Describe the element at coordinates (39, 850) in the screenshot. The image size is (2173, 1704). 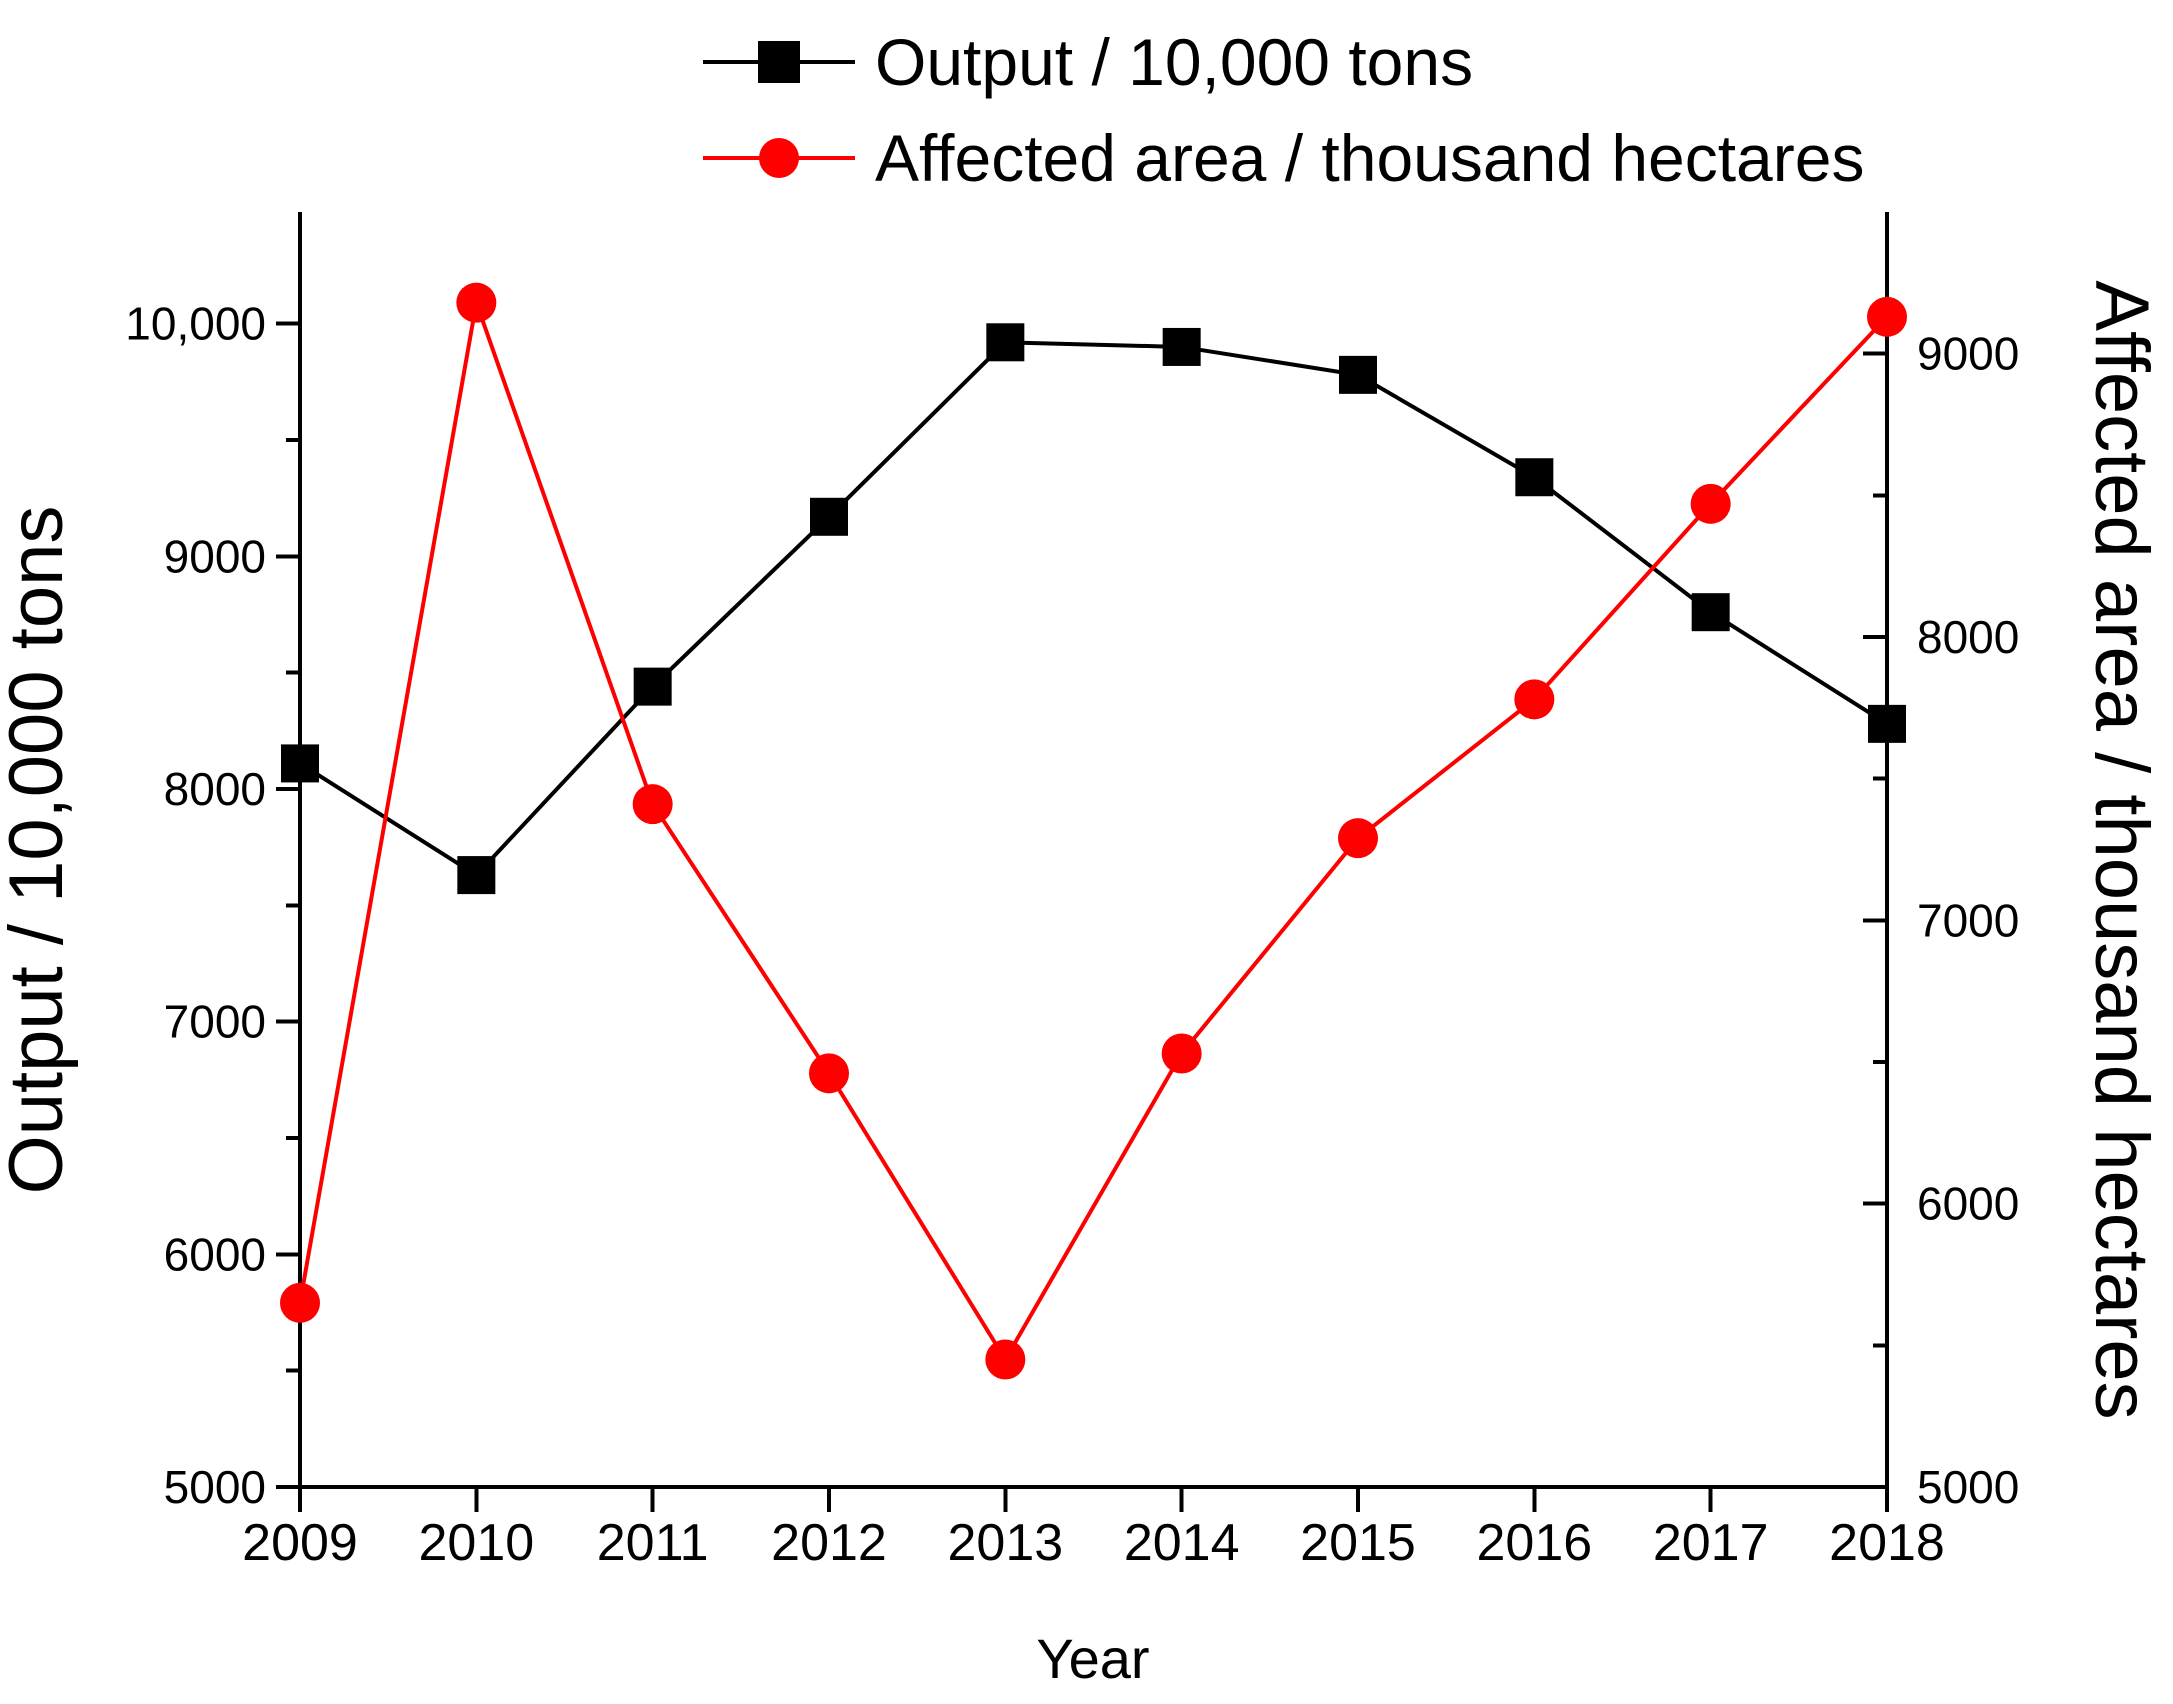
I see `left-axis-title: Output / 10,000 tons` at that location.